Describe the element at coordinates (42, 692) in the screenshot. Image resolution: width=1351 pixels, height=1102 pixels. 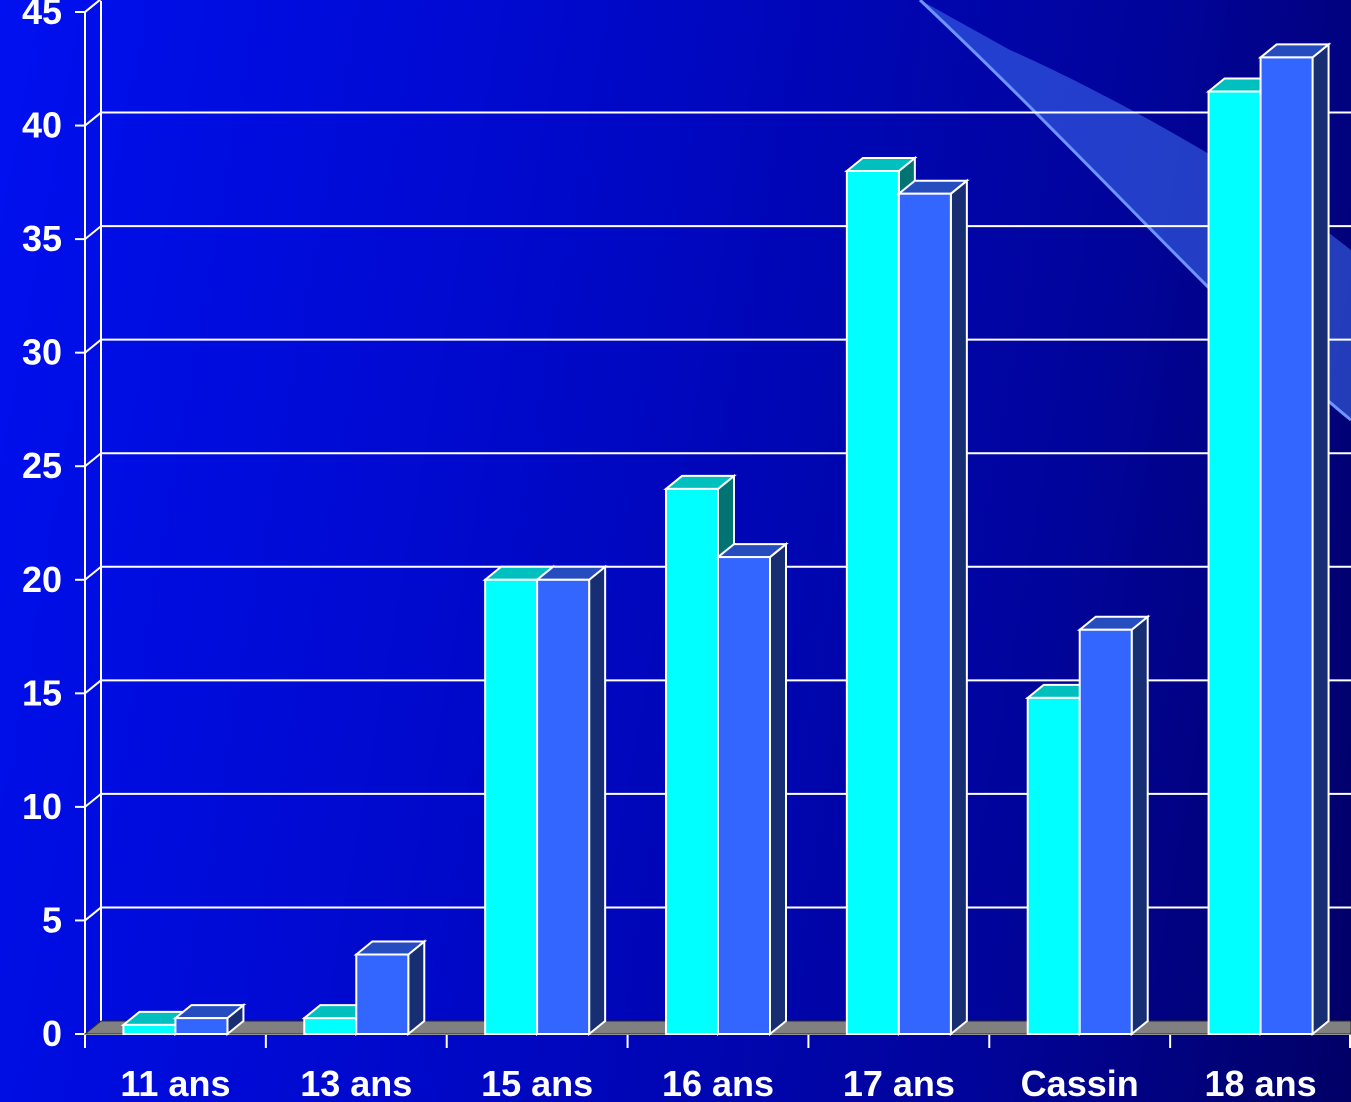
I see `y-tick-label: 15` at that location.